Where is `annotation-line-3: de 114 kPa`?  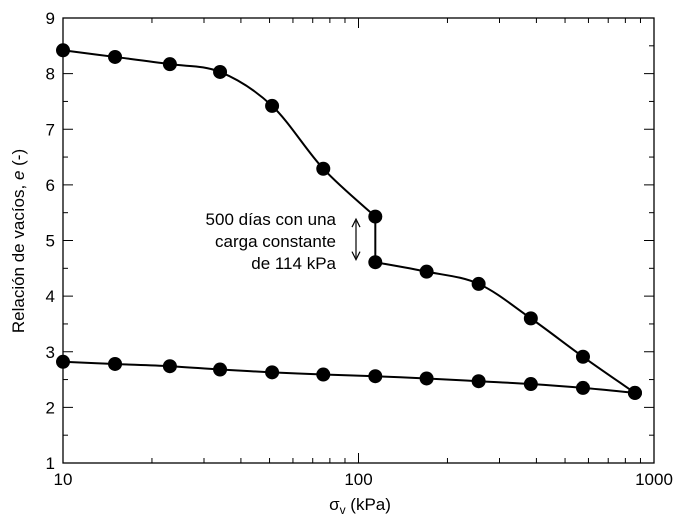
annotation-line-3: de 114 kPa is located at coordinates (293, 263).